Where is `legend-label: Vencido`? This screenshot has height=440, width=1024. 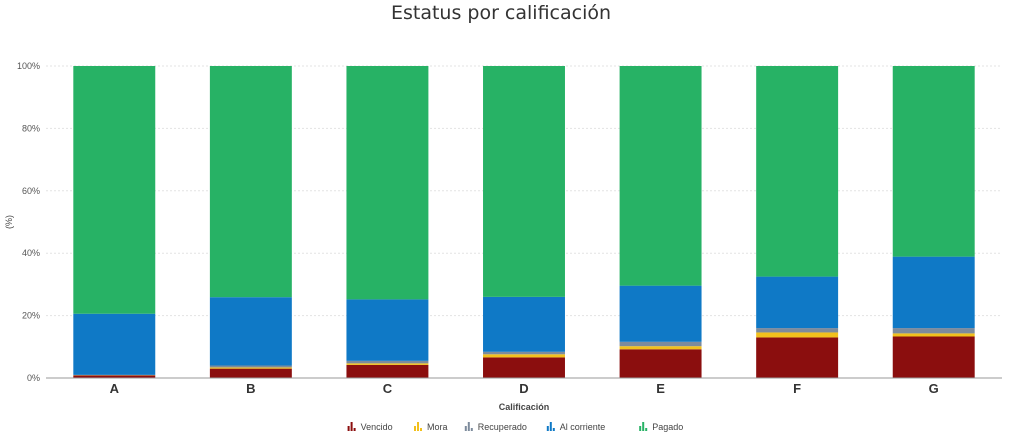
legend-label: Vencido is located at coordinates (377, 427).